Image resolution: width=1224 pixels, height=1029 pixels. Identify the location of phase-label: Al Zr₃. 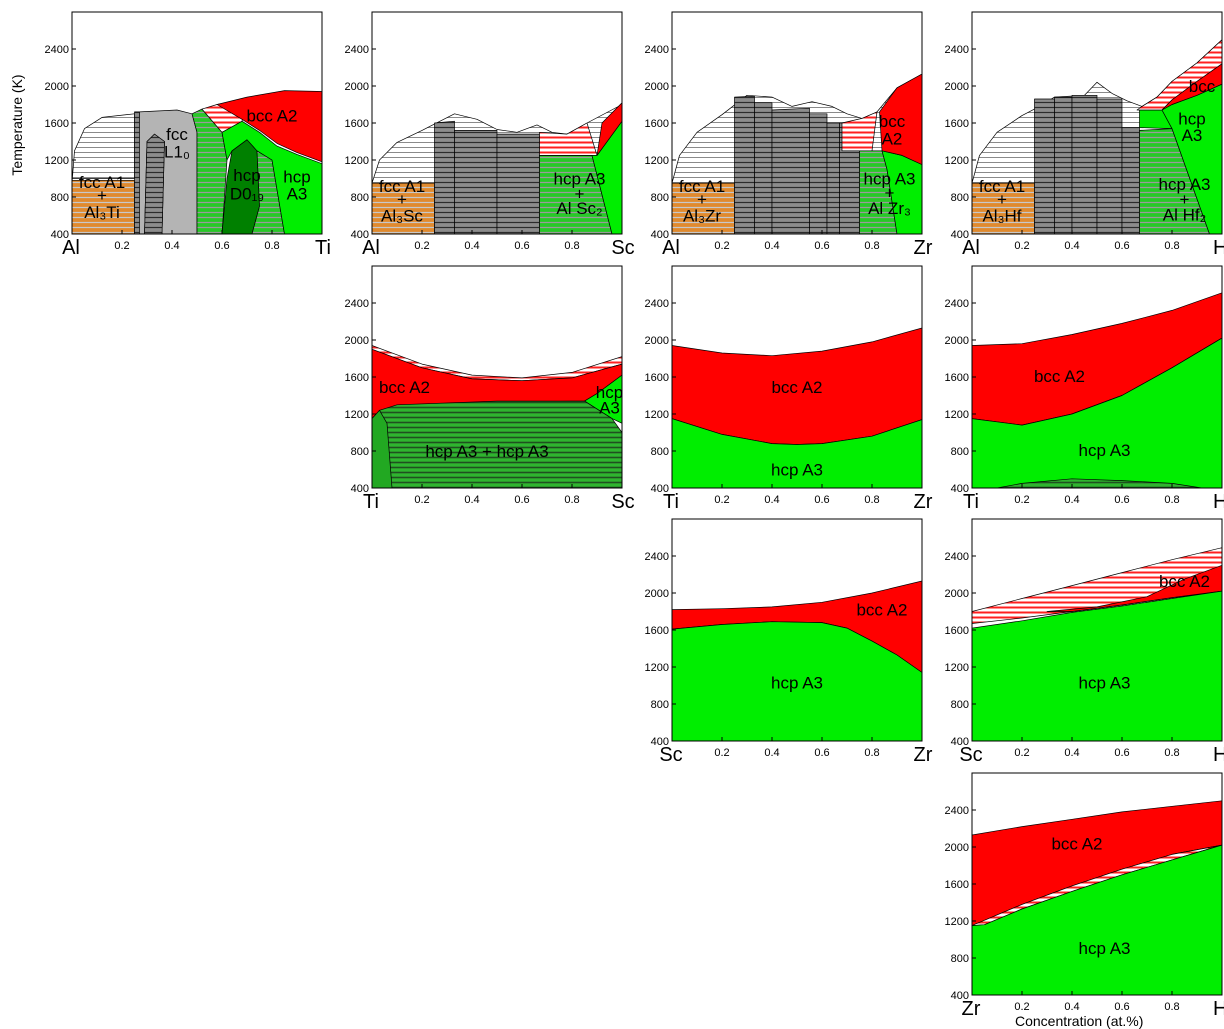
(889, 208).